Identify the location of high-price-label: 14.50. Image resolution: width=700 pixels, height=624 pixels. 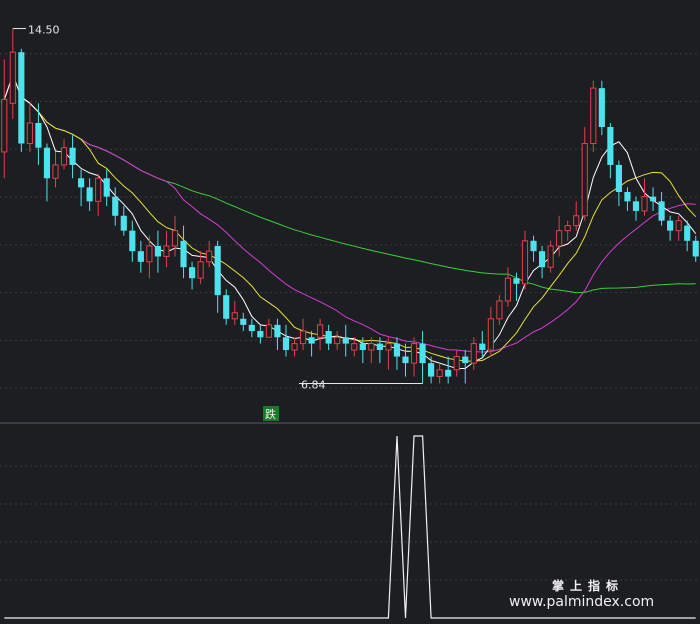
(44, 30).